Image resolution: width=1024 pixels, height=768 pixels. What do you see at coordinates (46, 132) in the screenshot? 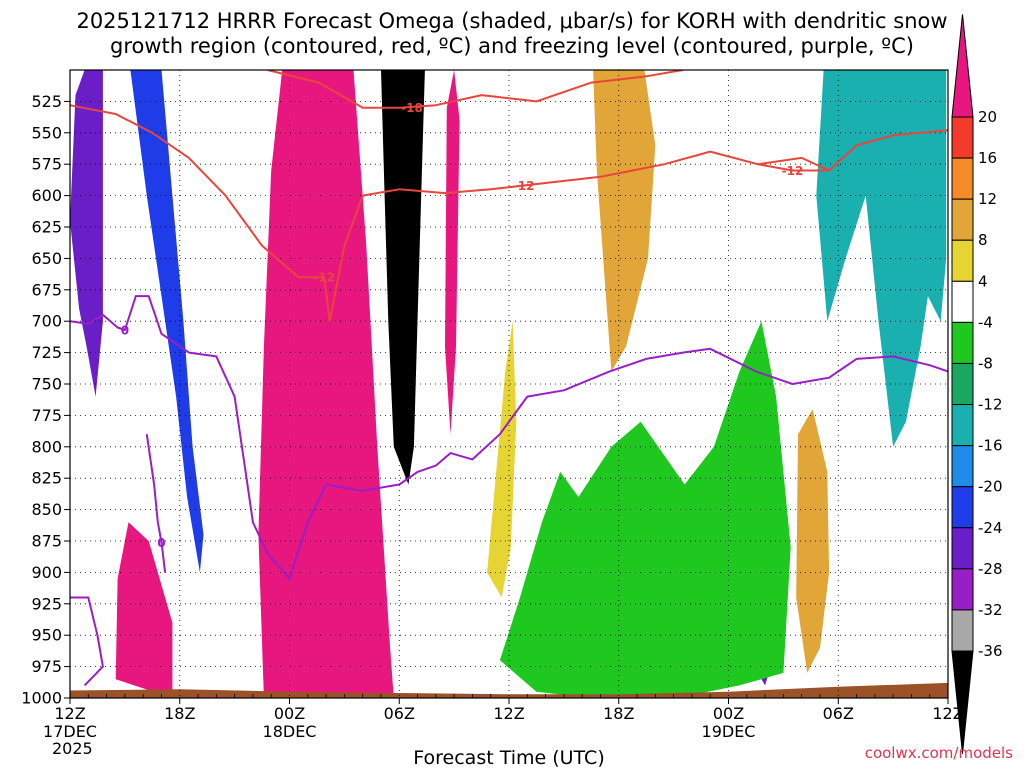
I see `y-tick-label: 550` at bounding box center [46, 132].